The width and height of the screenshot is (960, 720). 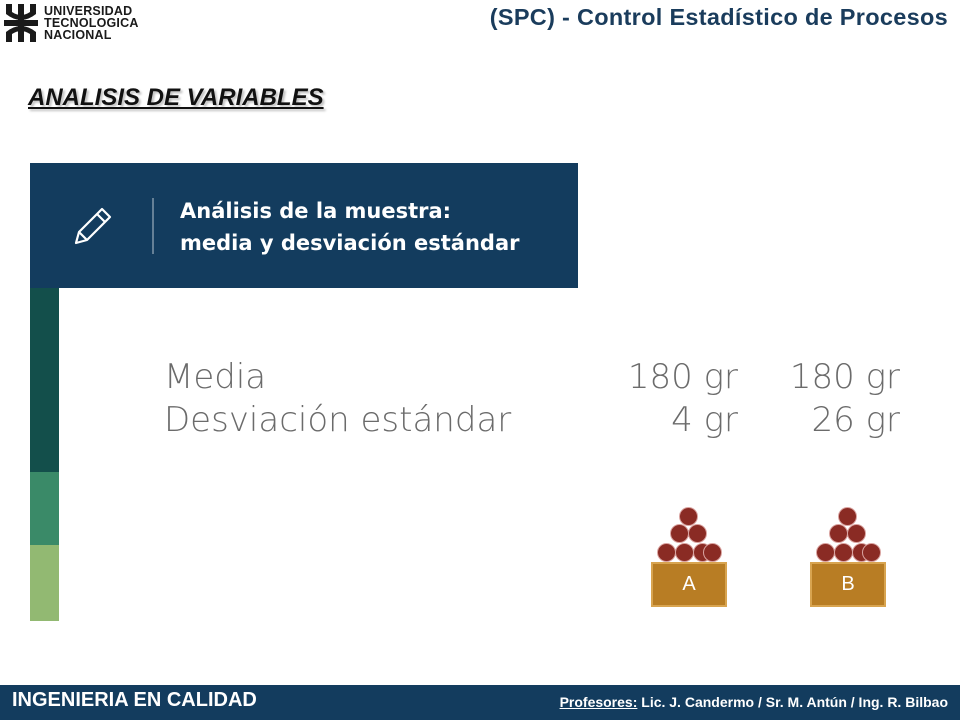 I want to click on basket-label-b: B, so click(x=848, y=584).